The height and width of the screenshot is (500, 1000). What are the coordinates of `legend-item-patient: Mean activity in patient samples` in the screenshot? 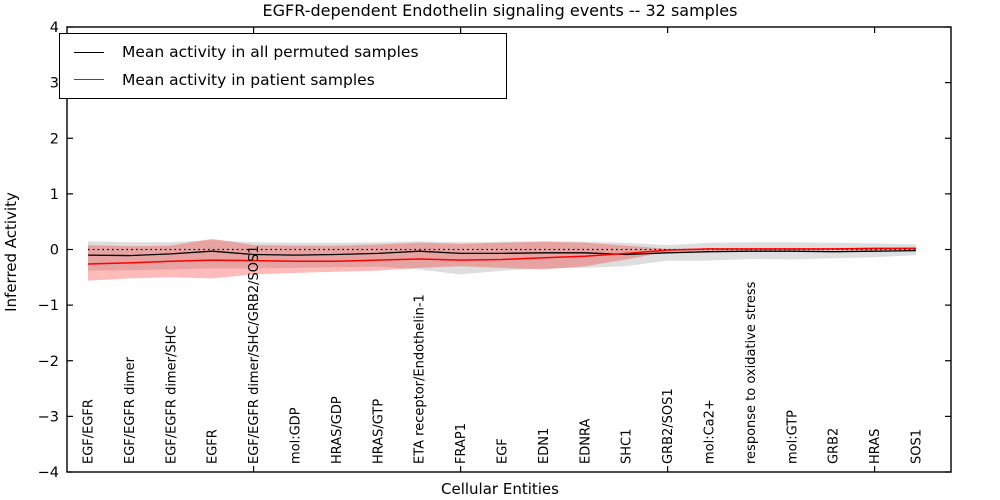 It's located at (283, 80).